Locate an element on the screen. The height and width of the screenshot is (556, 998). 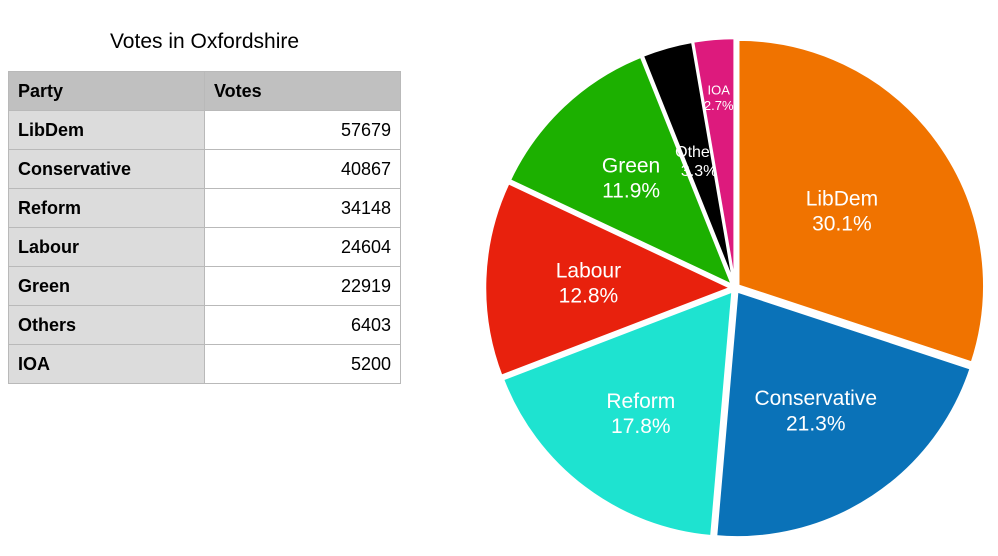
votes-cell: 34148 is located at coordinates (302, 208).